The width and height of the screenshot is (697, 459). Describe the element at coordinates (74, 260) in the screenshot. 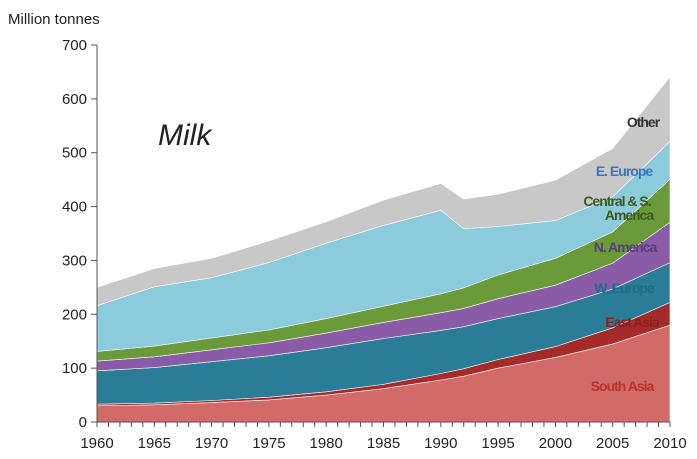

I see `y-tick-label: 300` at that location.